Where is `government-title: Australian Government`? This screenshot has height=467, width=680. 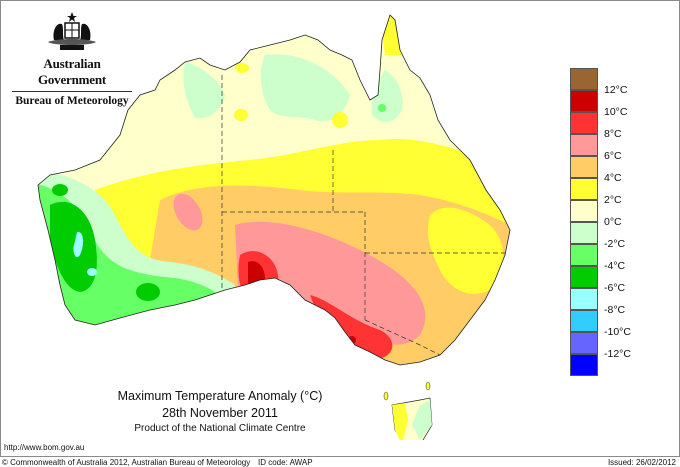 government-title: Australian Government is located at coordinates (72, 71).